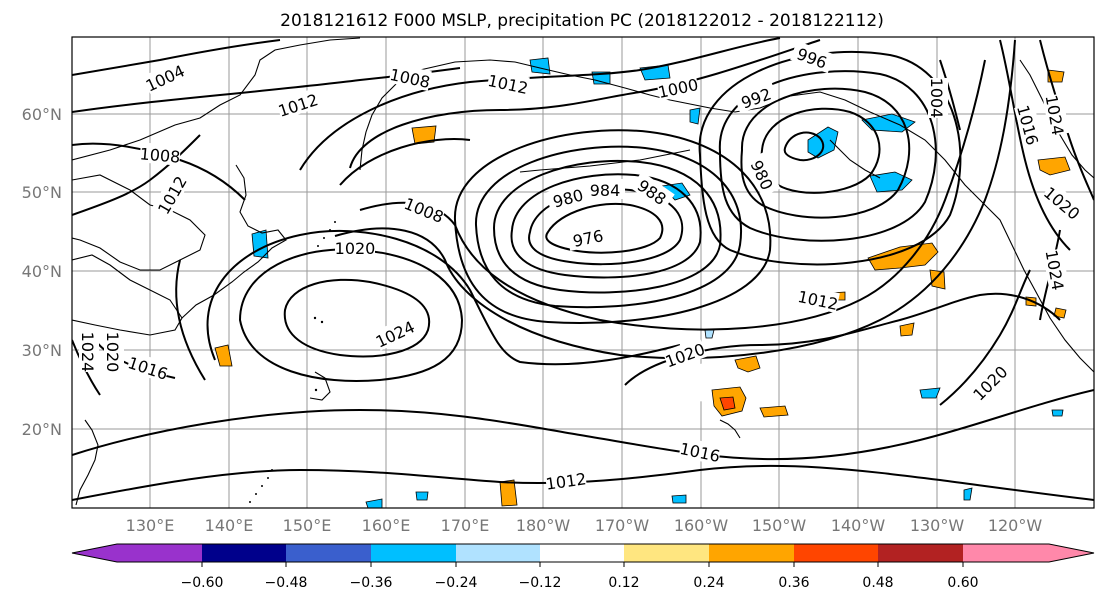  Describe the element at coordinates (543, 525) in the screenshot. I see `lon-label: 180°W` at that location.